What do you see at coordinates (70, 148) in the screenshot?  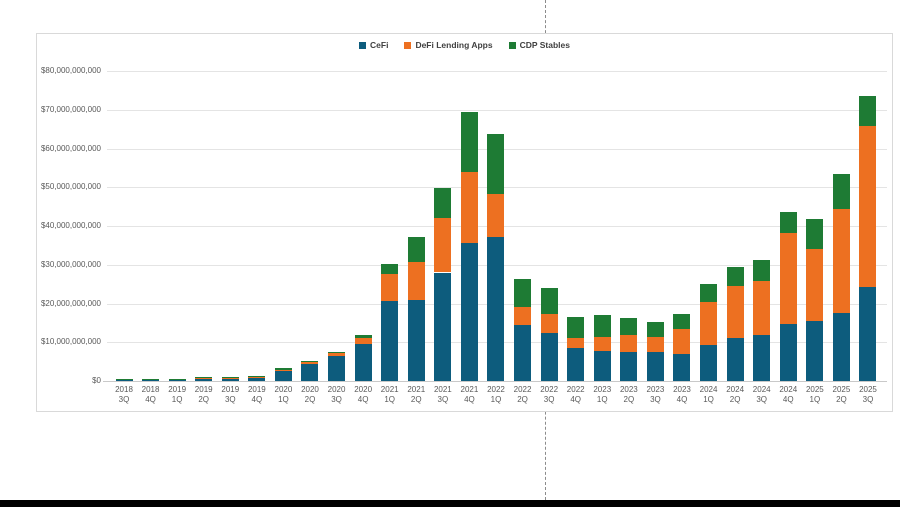 I see `y-axis-tick-label: $60,000,000,000` at bounding box center [70, 148].